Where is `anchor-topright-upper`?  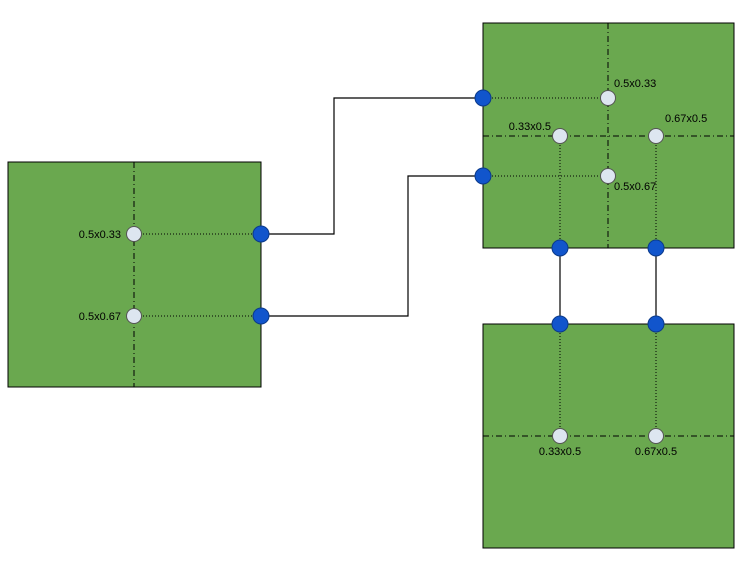
anchor-topright-upper is located at coordinates (608, 98).